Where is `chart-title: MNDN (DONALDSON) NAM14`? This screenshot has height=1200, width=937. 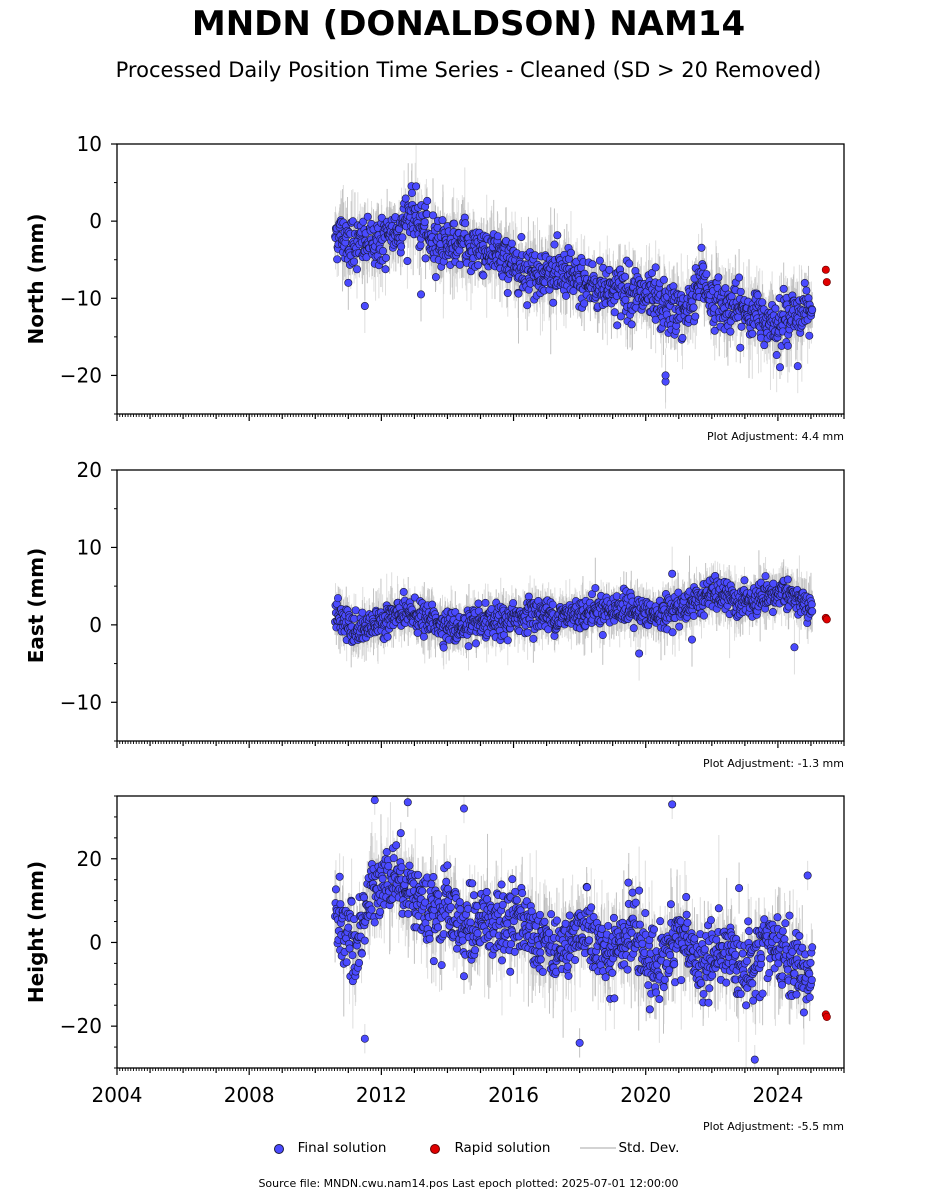
chart-title: MNDN (DONALDSON) NAM14 is located at coordinates (468, 24).